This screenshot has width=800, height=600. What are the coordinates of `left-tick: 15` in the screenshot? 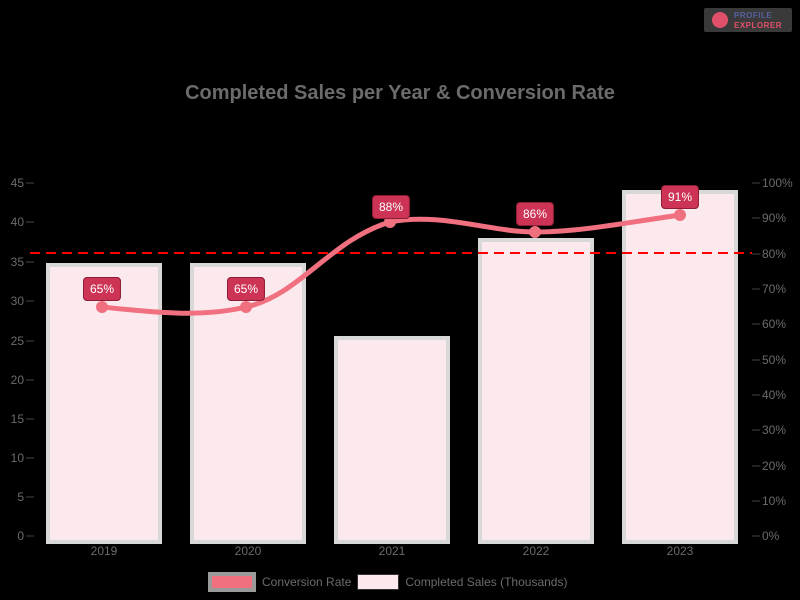 It's located at (17, 419).